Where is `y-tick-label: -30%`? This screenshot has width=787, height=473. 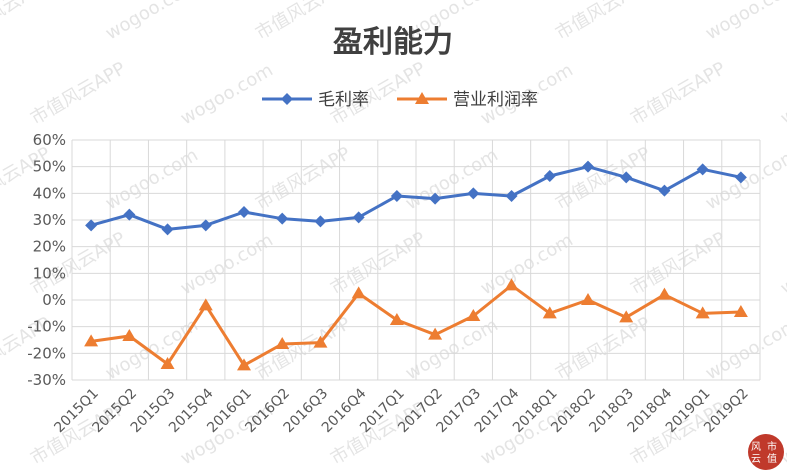 y-tick-label: -30% is located at coordinates (46, 380).